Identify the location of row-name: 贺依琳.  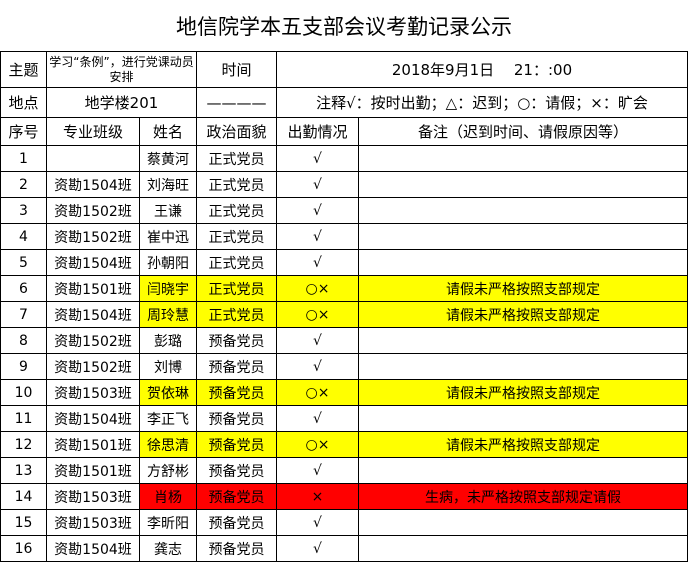
(168, 392).